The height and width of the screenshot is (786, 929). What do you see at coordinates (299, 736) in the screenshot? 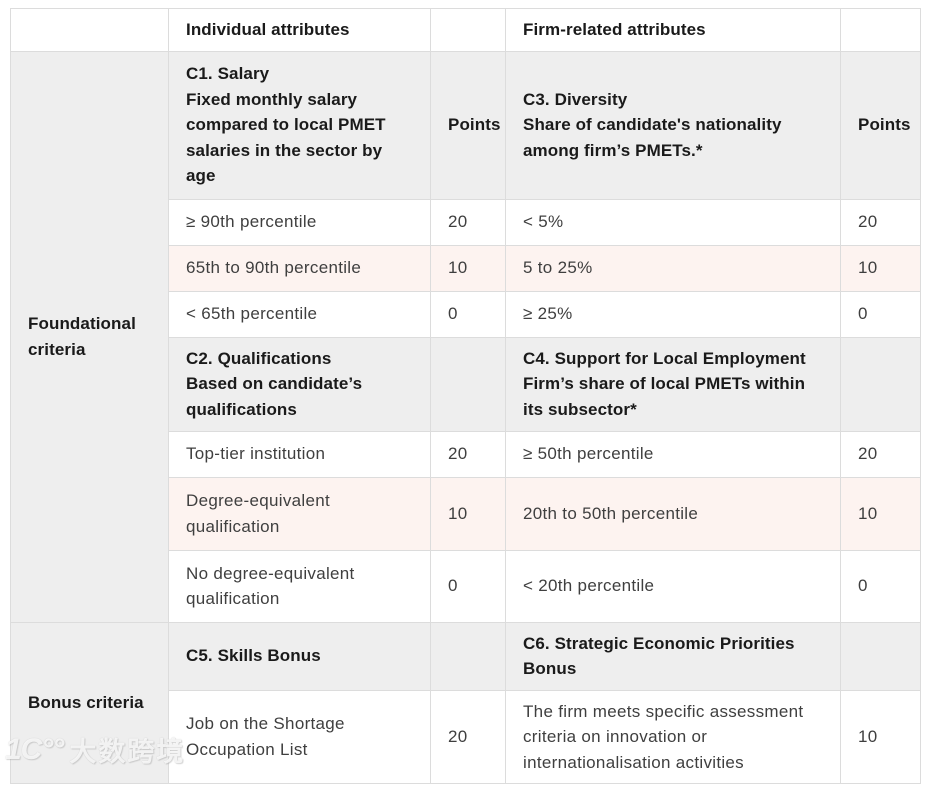
I see `skills-bonus-label: Job on the Shortage Occupation List` at bounding box center [299, 736].